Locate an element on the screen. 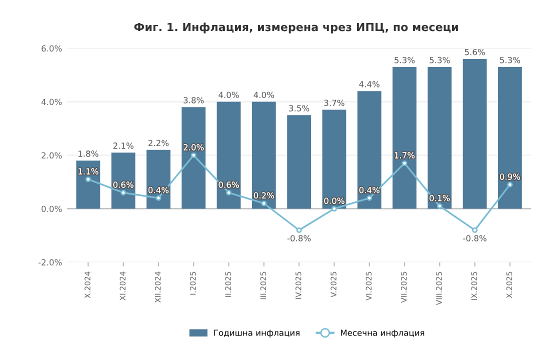 The width and height of the screenshot is (559, 345). data-label: 1.7% is located at coordinates (404, 155).